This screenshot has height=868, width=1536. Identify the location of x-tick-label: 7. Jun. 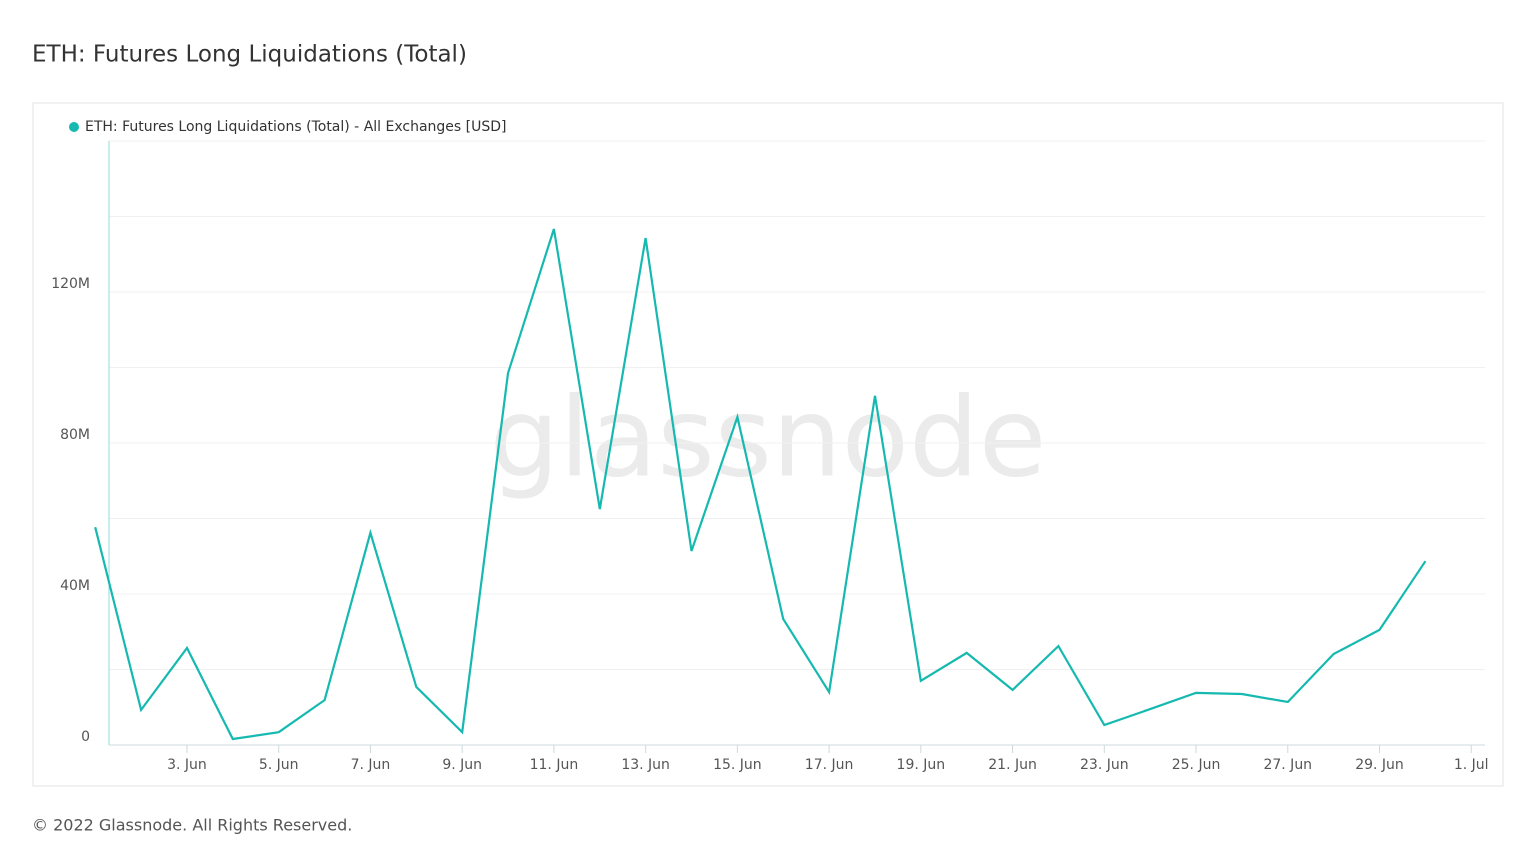
(371, 765).